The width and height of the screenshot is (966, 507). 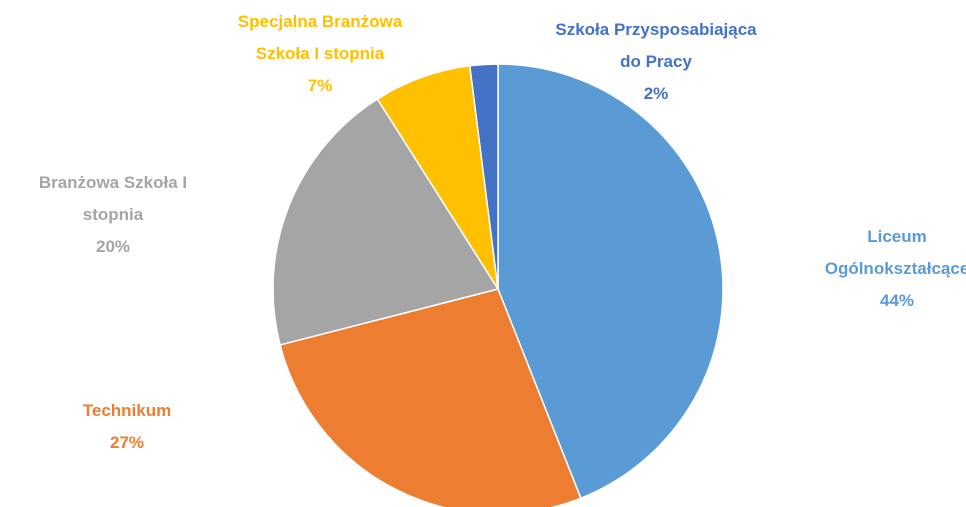 I want to click on slice-label: Branżowa Szkoła I stopnia 20%, so click(x=113, y=215).